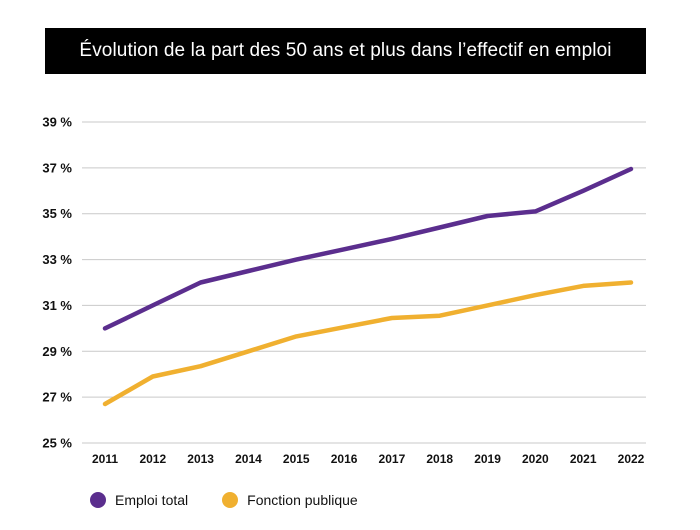 This screenshot has width=700, height=530. I want to click on y-tick-label: 31 %, so click(57, 305).